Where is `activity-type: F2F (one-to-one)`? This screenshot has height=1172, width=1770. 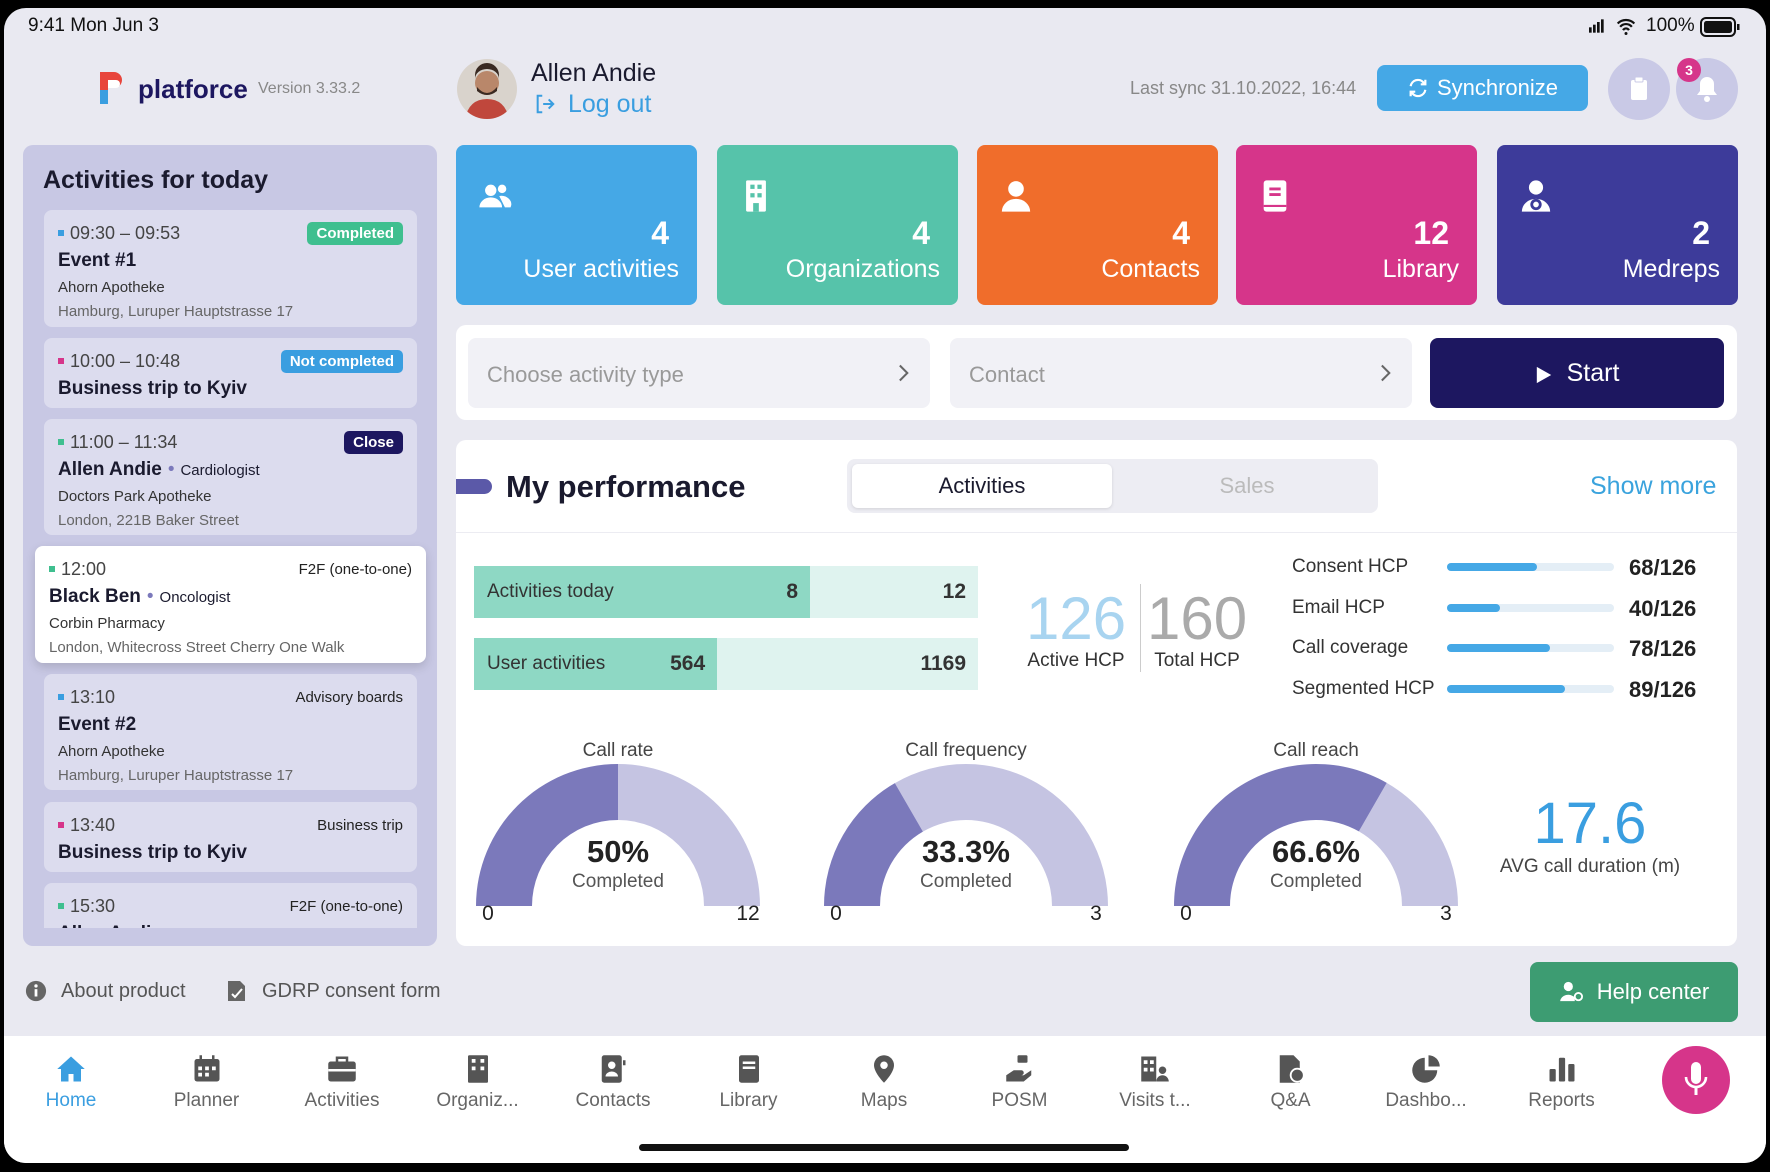
activity-type: F2F (one-to-one) is located at coordinates (346, 906).